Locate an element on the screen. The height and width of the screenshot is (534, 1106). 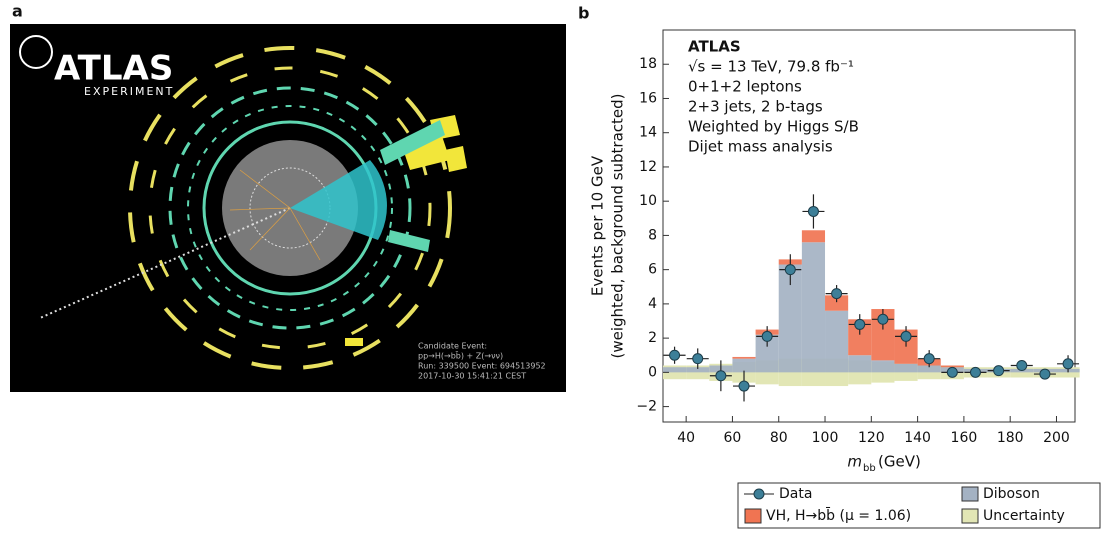
annotation: ATLAS is located at coordinates (714, 47).